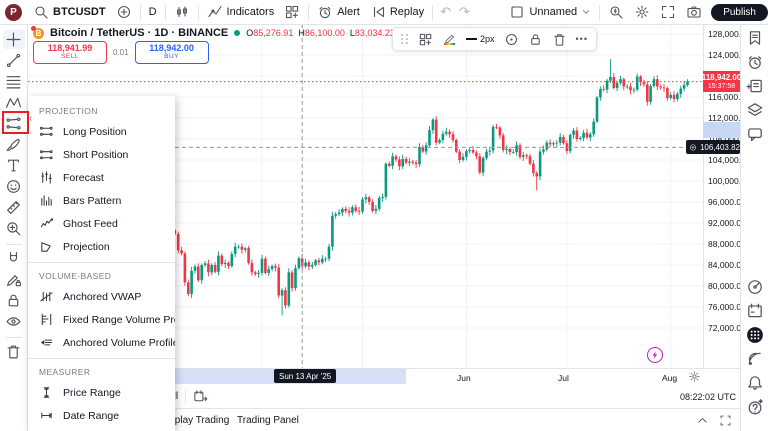 The height and width of the screenshot is (431, 768). I want to click on right-sidebar, so click(754, 227).